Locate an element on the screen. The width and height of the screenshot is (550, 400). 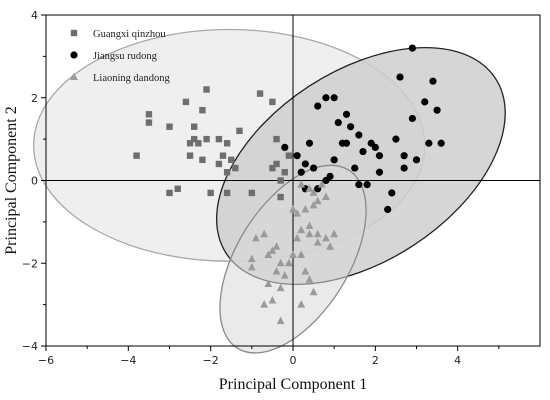
legend-label: Guangxi qinzhou is located at coordinates (129, 34).